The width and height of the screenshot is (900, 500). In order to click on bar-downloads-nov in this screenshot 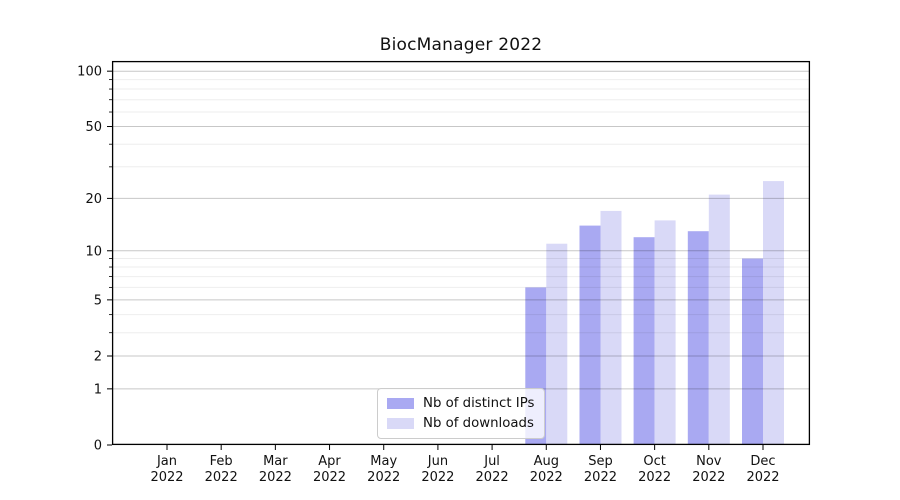, I will do `click(719, 319)`.